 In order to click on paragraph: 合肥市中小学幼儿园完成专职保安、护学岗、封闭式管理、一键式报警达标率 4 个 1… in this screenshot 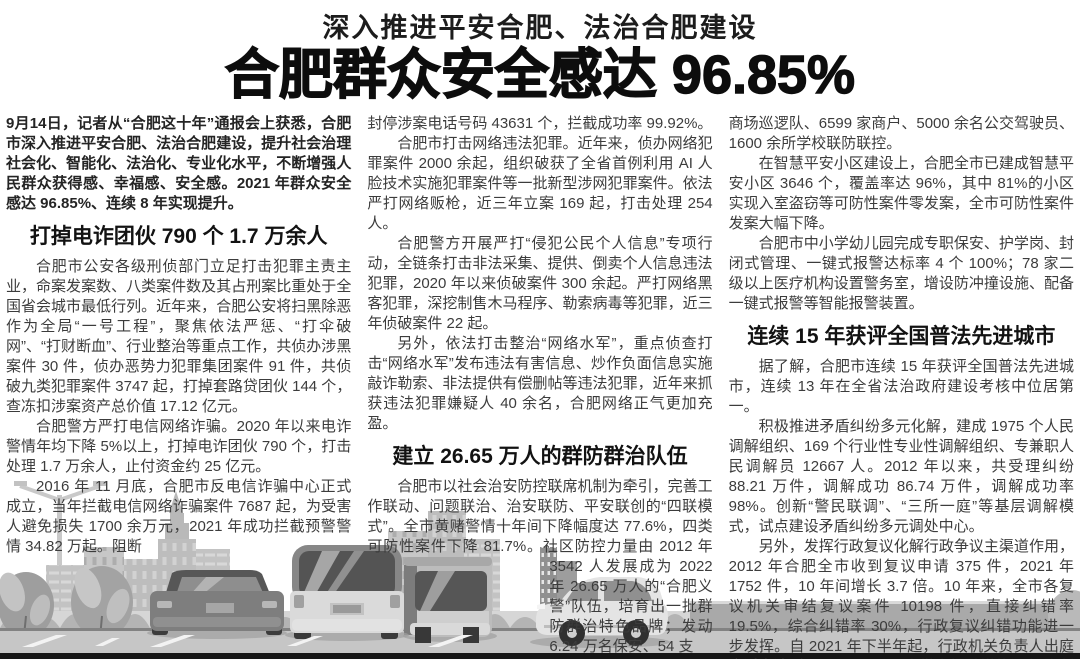, I will do `click(901, 273)`.